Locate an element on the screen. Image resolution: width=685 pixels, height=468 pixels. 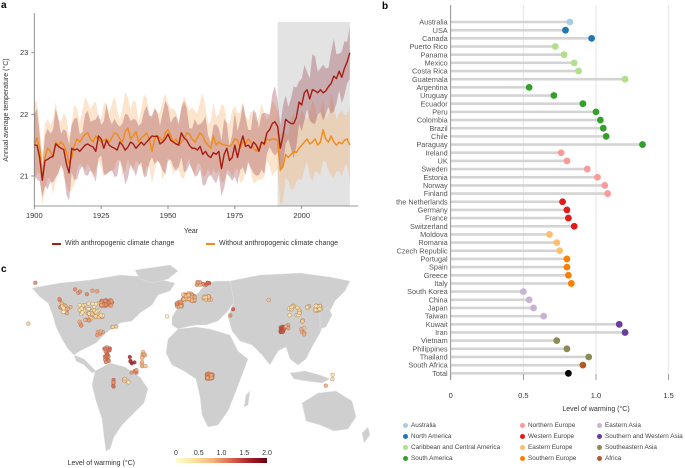
country-row: Thailand is located at coordinates (506, 357).